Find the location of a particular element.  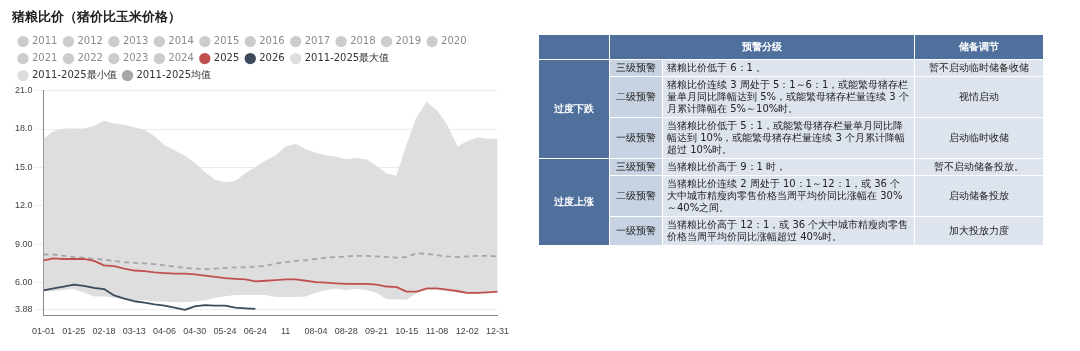

text: 当猪粮比价低于 5：1，或能繁母猪存栏量单月同比降幅达到 10%，或能繁母猪存栏量连续 3 个月累计降幅超过 10%时。 is located at coordinates (788, 138).